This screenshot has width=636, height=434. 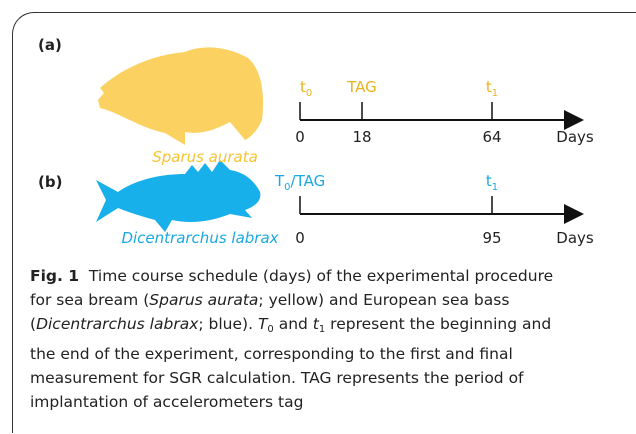 I want to click on fish-sparus, so click(x=181, y=96).